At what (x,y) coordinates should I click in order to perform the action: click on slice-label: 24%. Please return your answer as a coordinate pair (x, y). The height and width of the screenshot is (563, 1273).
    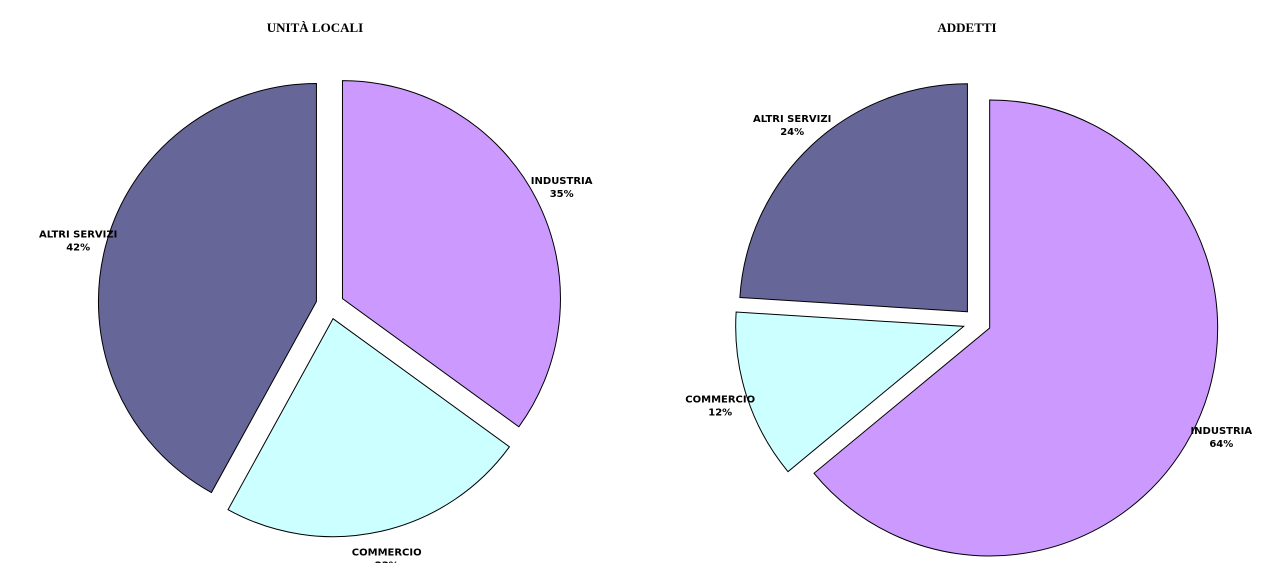
    Looking at the image, I should click on (792, 132).